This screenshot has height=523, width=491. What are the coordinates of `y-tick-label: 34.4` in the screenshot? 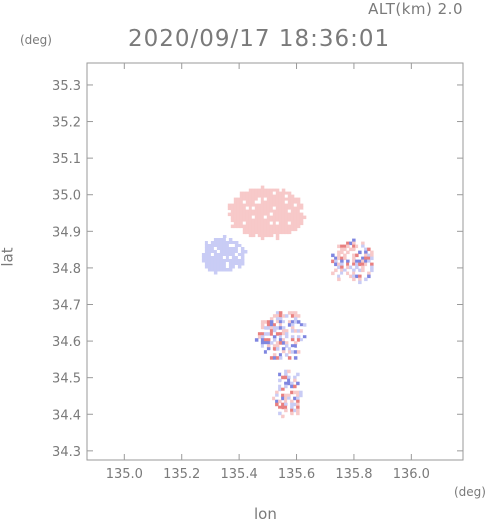 It's located at (66, 415).